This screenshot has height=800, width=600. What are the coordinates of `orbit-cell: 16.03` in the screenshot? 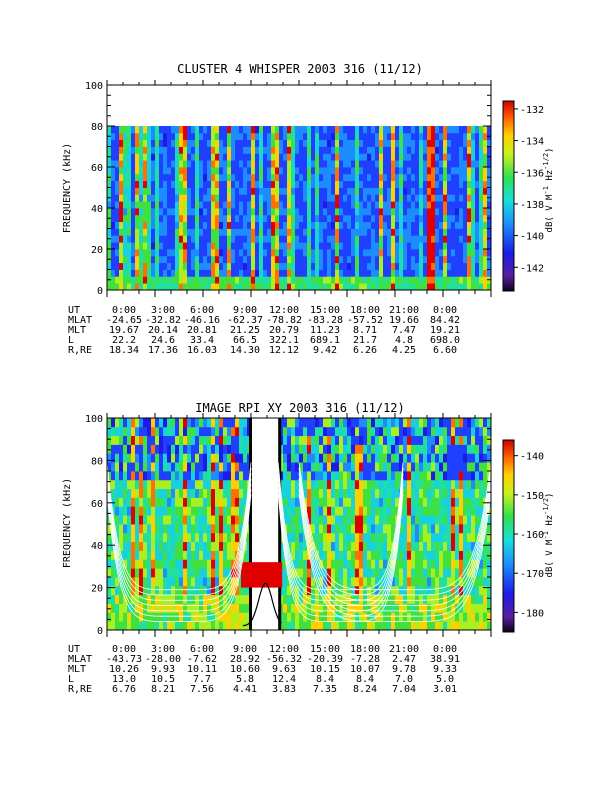 It's located at (202, 350).